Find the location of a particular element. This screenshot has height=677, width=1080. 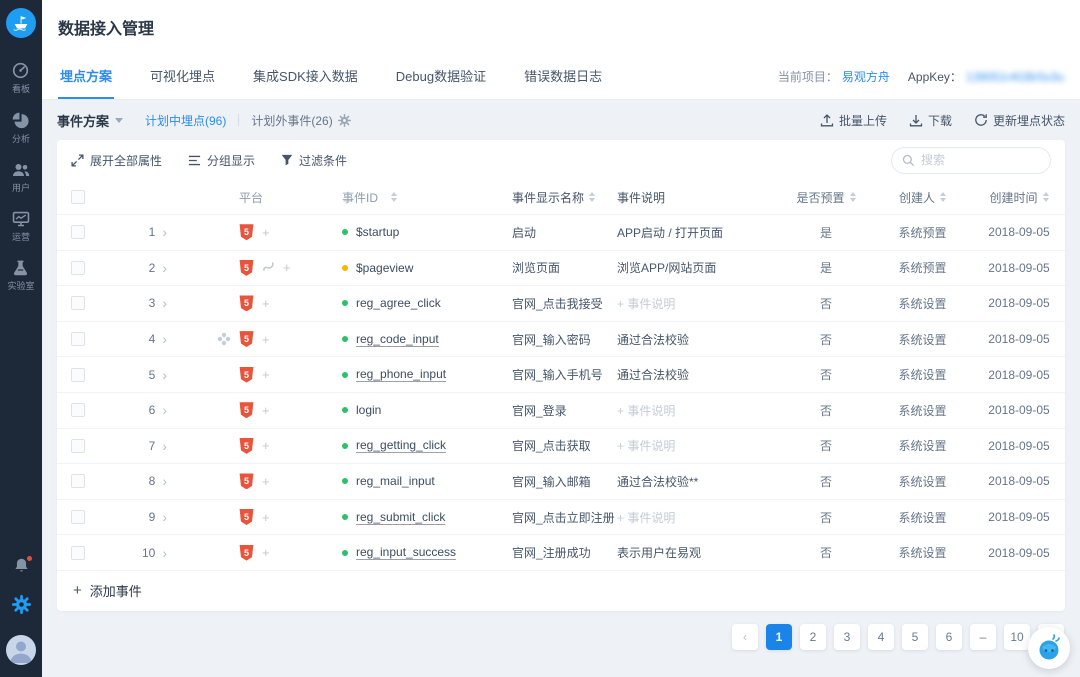

event-id: reg_code_input is located at coordinates (397, 339).